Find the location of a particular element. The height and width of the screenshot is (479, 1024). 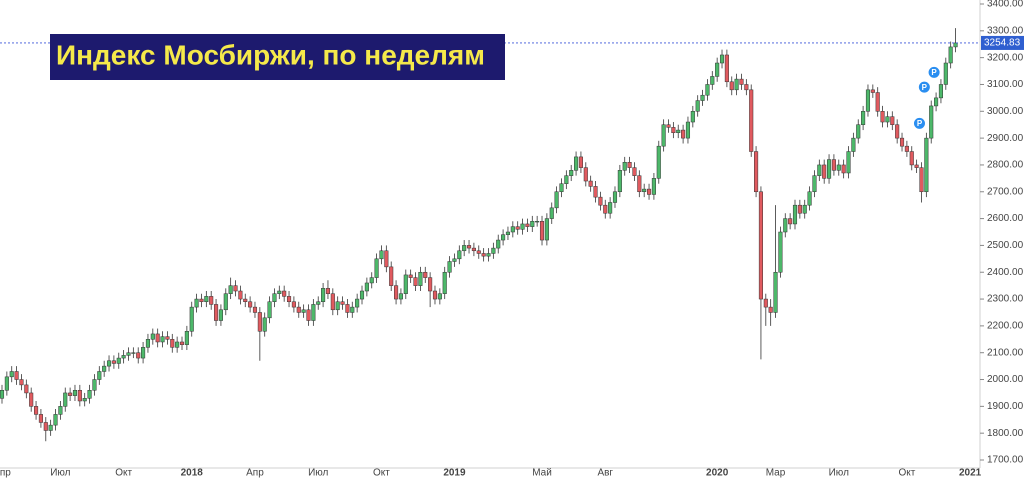

y-tick-label: 3300.00 is located at coordinates (1005, 30).